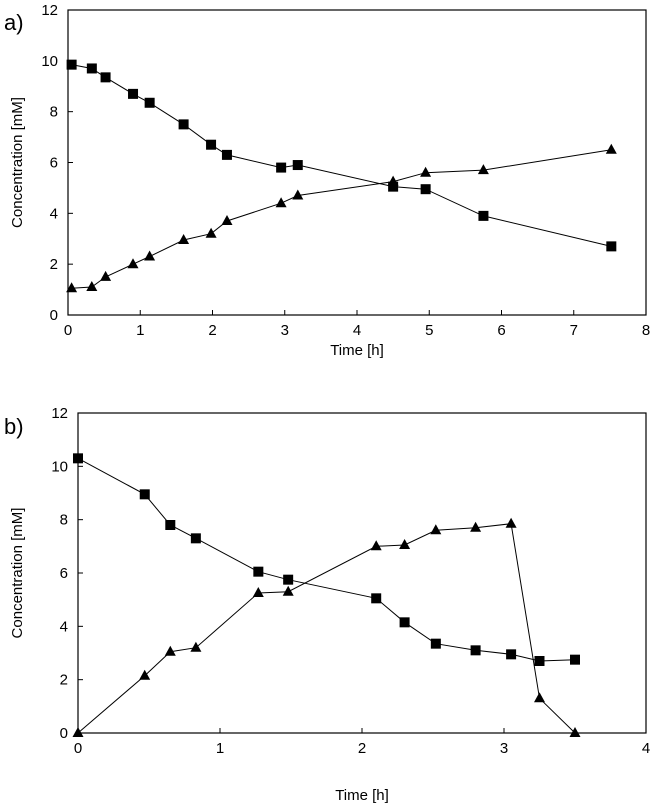 This screenshot has height=806, width=650. What do you see at coordinates (14, 426) in the screenshot?
I see `panel-label: b)` at bounding box center [14, 426].